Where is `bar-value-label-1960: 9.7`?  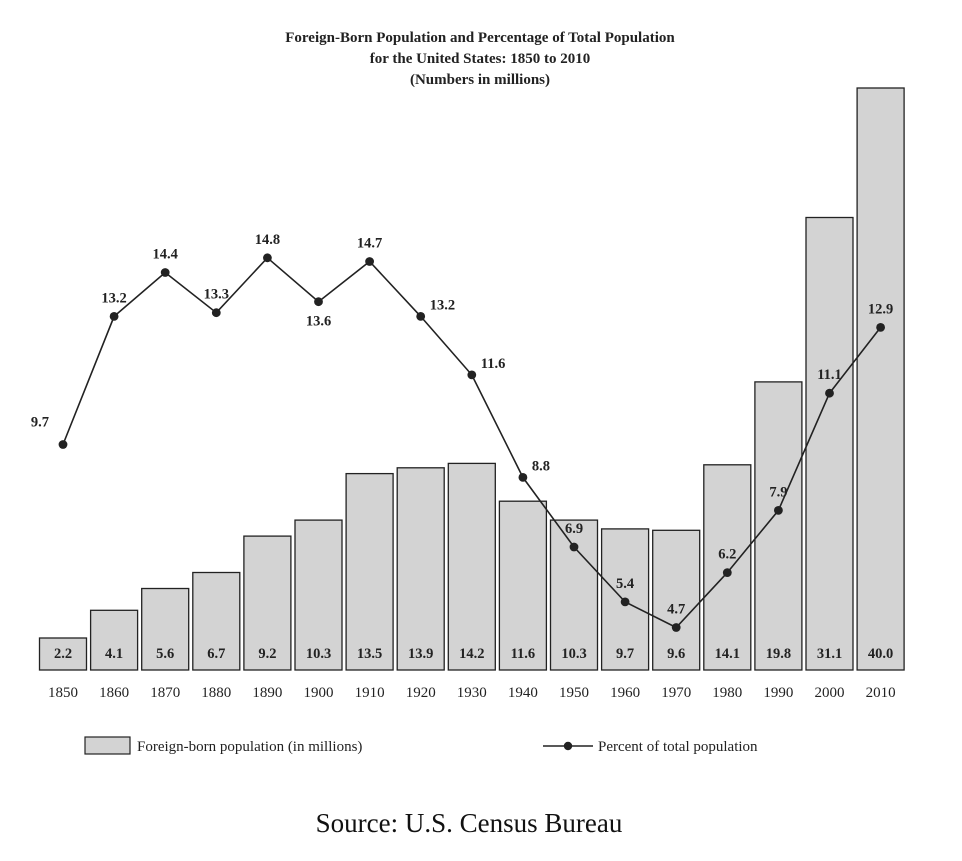 bar-value-label-1960: 9.7 is located at coordinates (625, 654).